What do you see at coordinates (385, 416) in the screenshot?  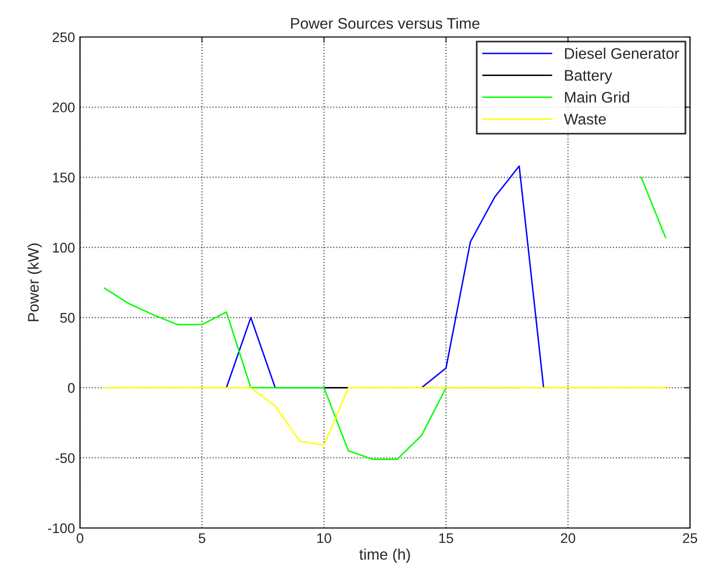 I see `line-series` at bounding box center [385, 416].